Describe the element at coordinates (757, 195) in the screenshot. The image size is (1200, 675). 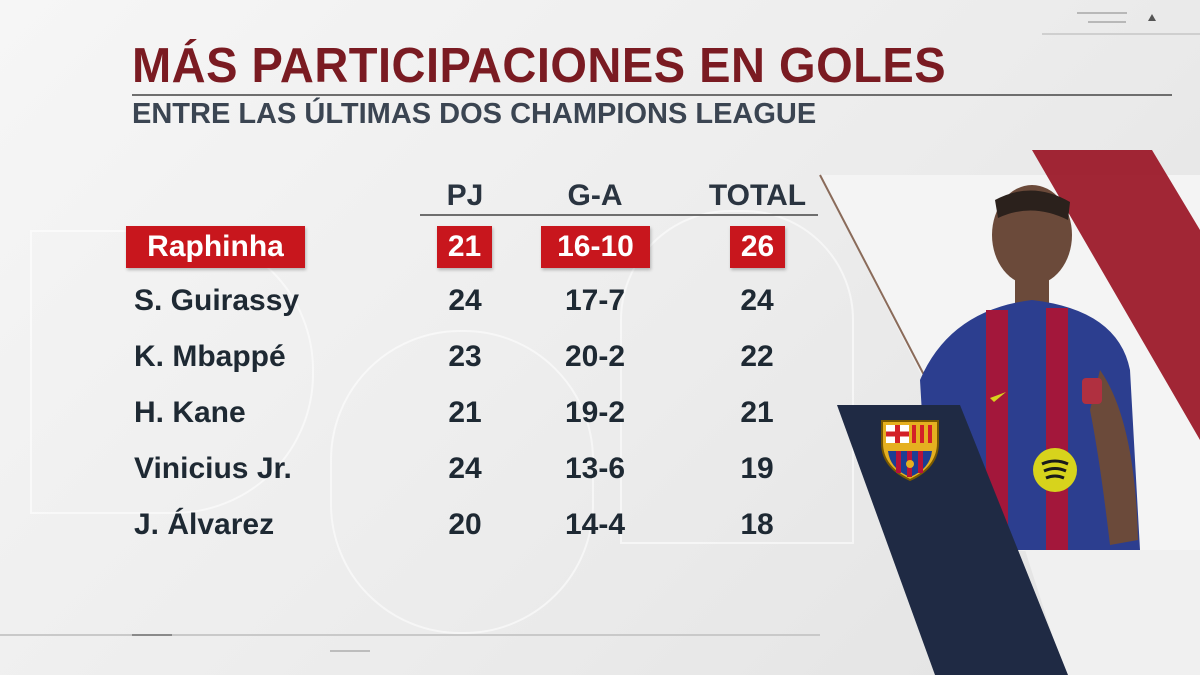
I see `column-header-total: TOTAL` at that location.